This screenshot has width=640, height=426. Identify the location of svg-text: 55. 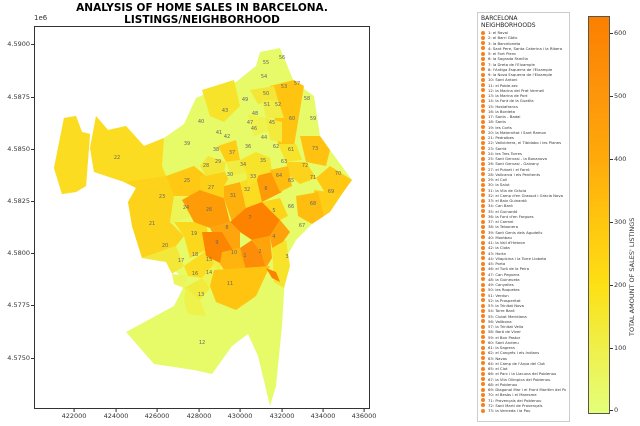
(266, 63).